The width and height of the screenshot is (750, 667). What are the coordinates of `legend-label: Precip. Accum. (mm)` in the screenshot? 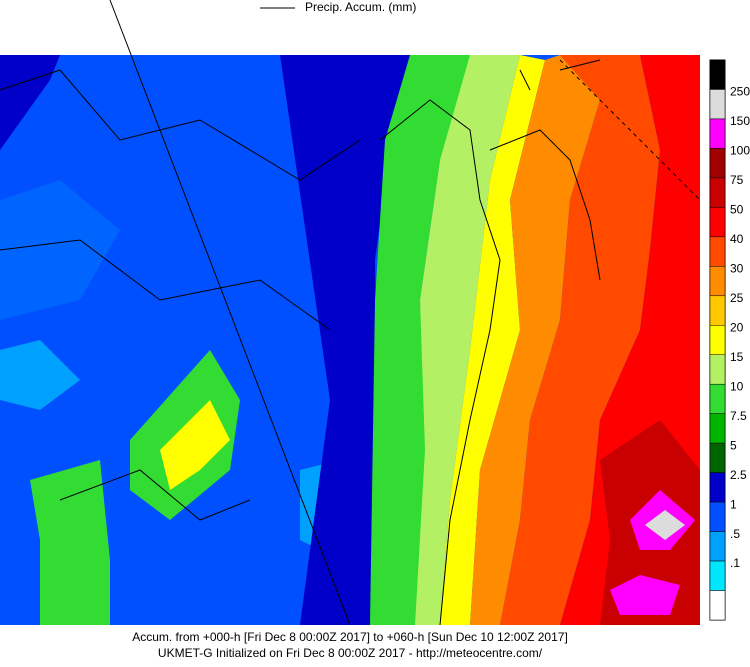 It's located at (360, 7).